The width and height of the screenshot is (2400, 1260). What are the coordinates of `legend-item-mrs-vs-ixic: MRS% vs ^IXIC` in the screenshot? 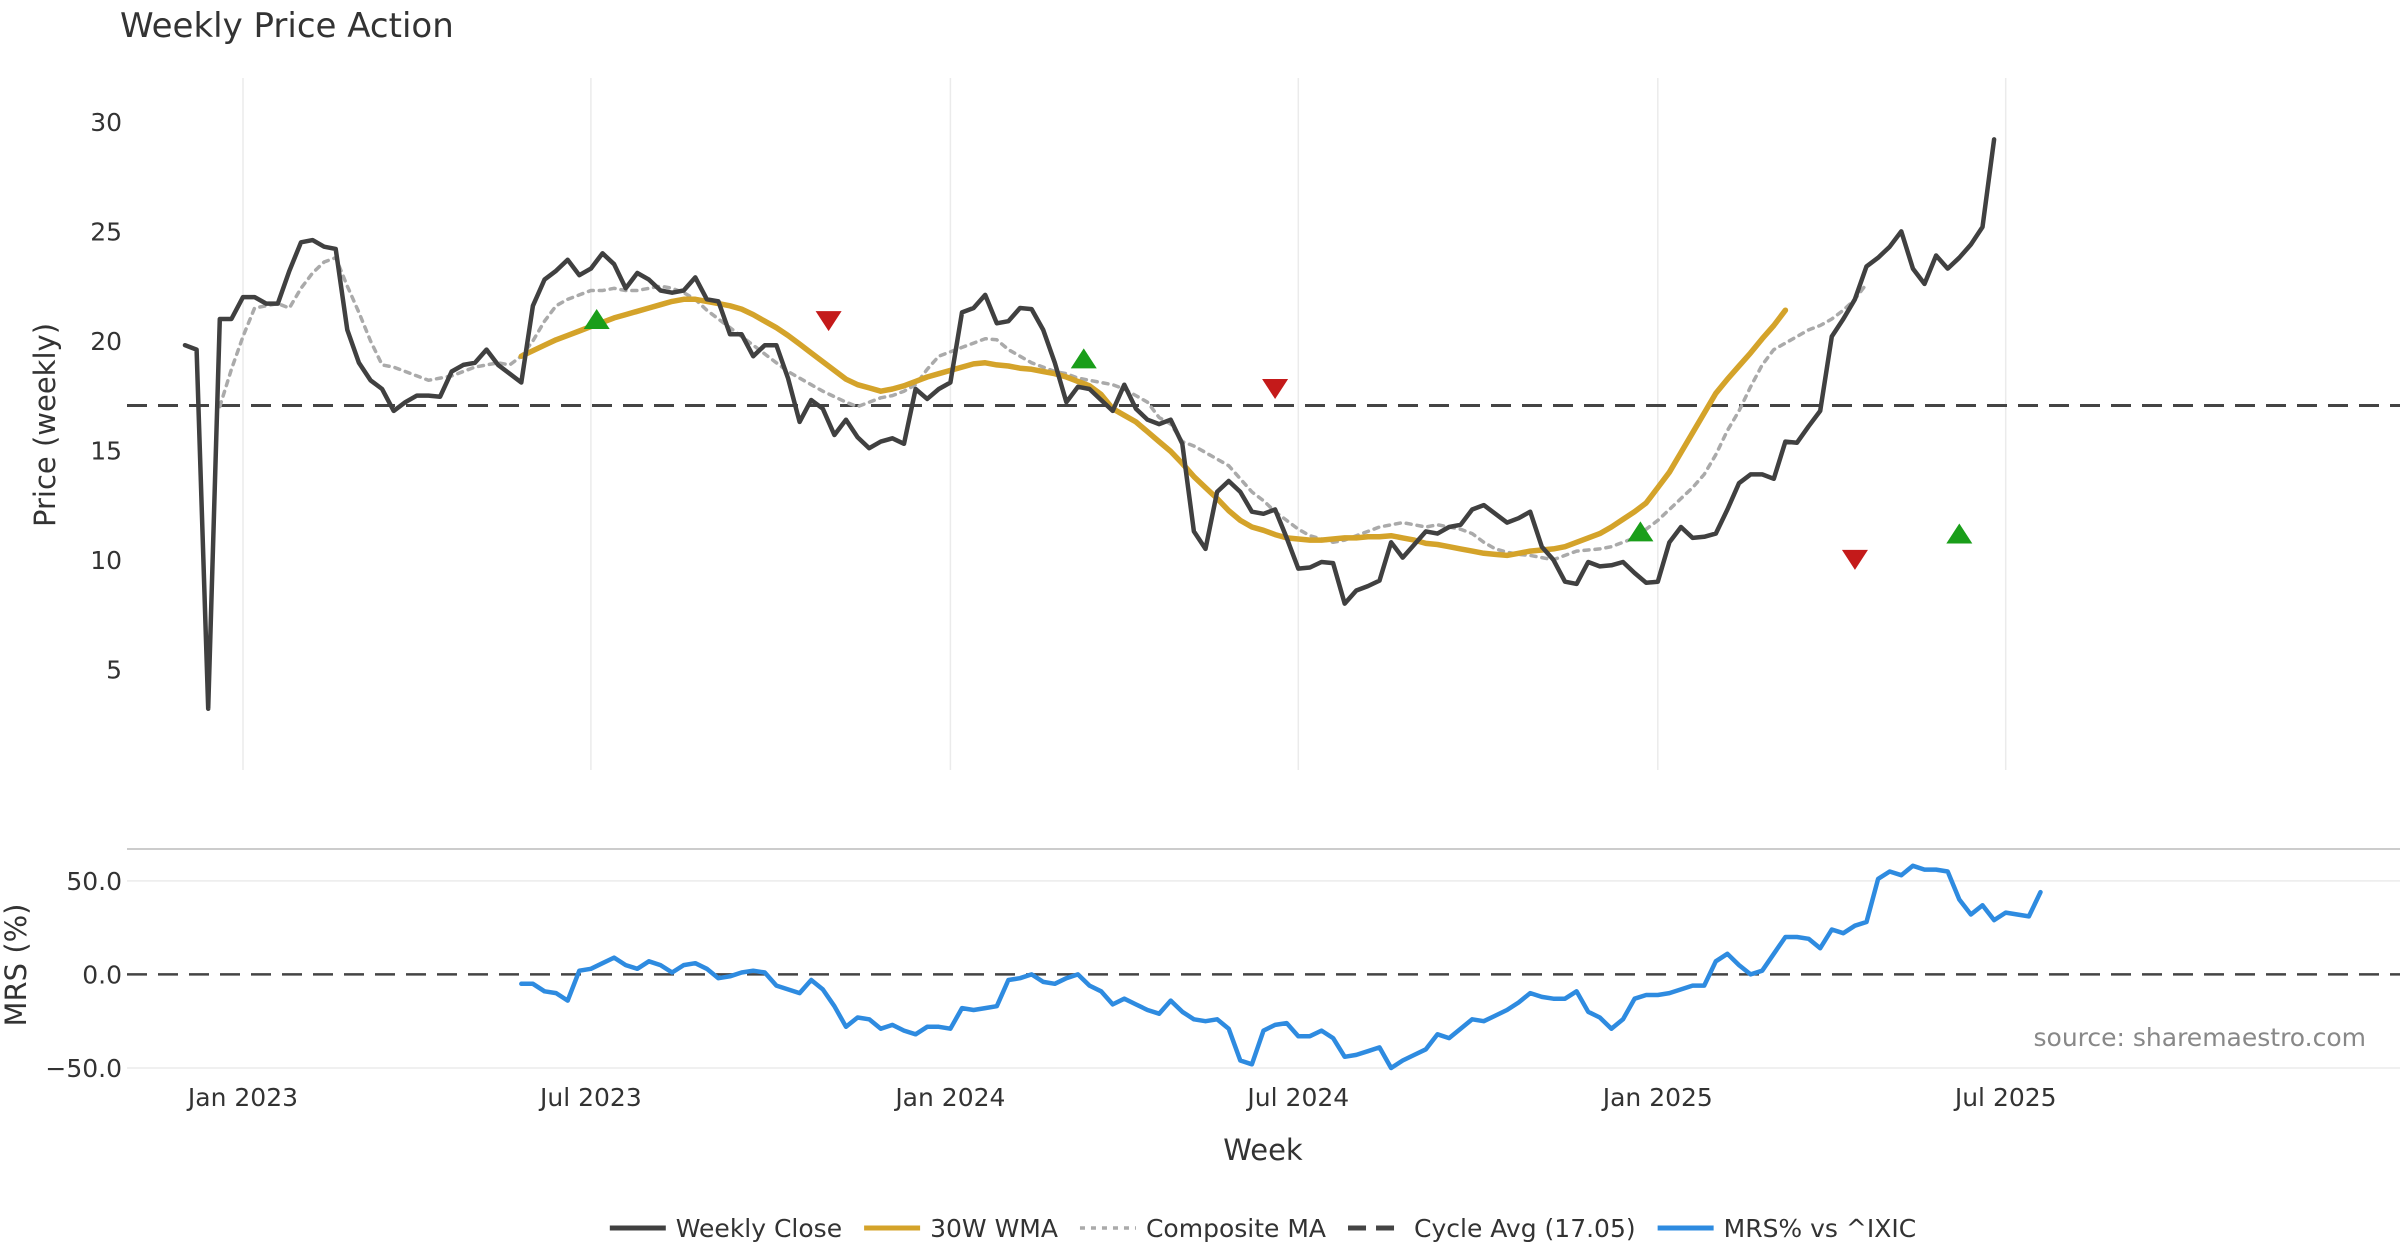 It's located at (1787, 1228).